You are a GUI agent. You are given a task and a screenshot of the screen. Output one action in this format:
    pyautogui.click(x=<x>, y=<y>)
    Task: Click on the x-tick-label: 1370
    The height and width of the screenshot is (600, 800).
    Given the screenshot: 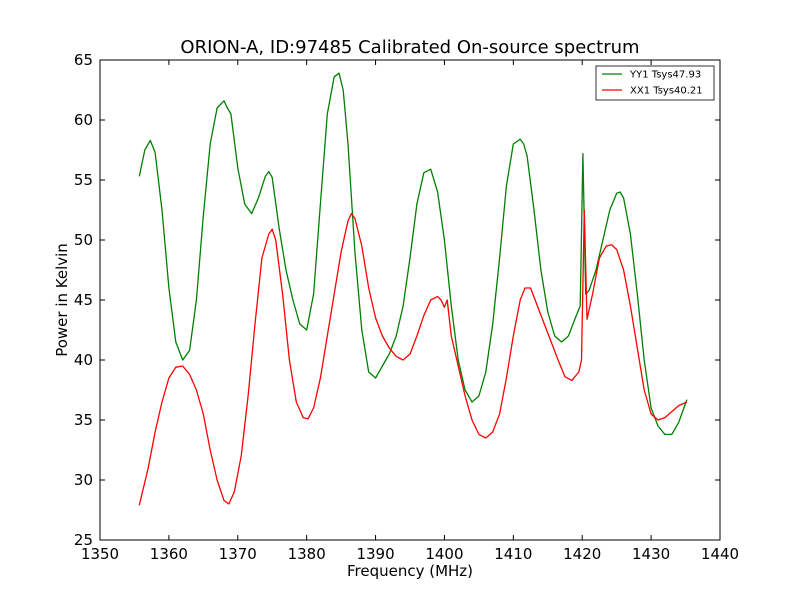 What is the action you would take?
    pyautogui.click(x=238, y=554)
    